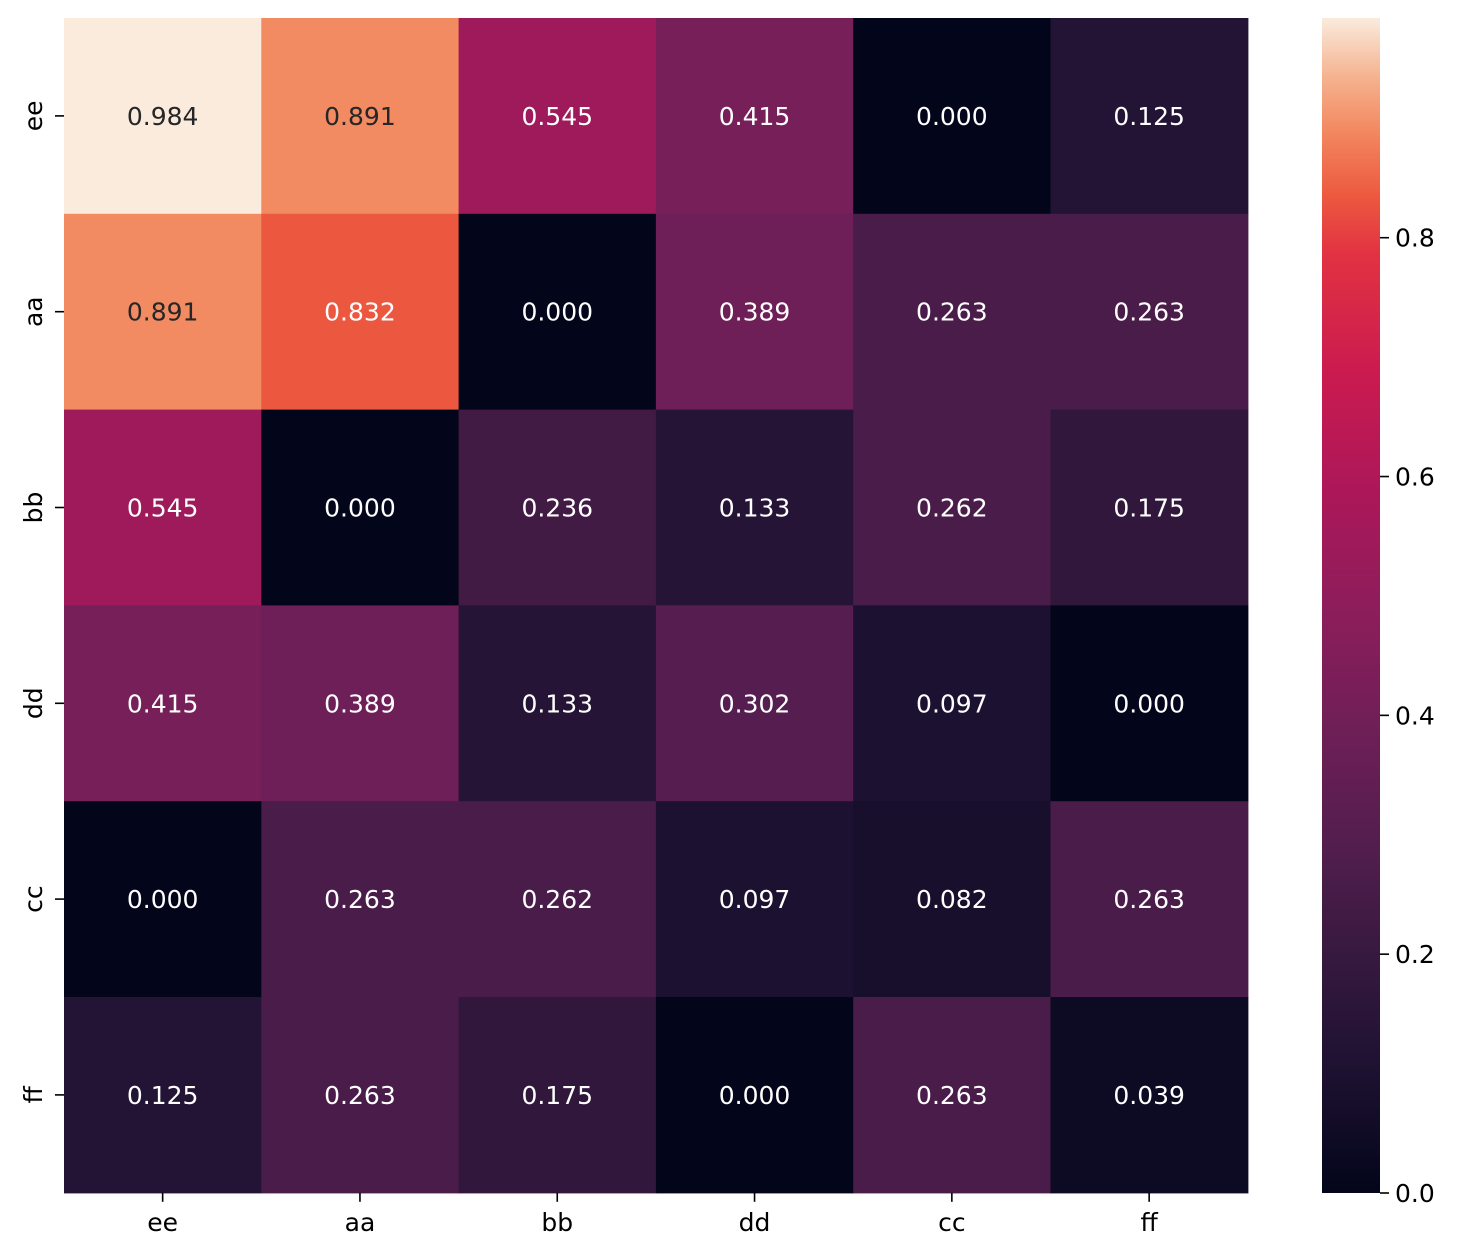 The image size is (1460, 1258). I want to click on colorbar: 0.0 0.2 0.4 0.6 0.8, so click(1378, 613).